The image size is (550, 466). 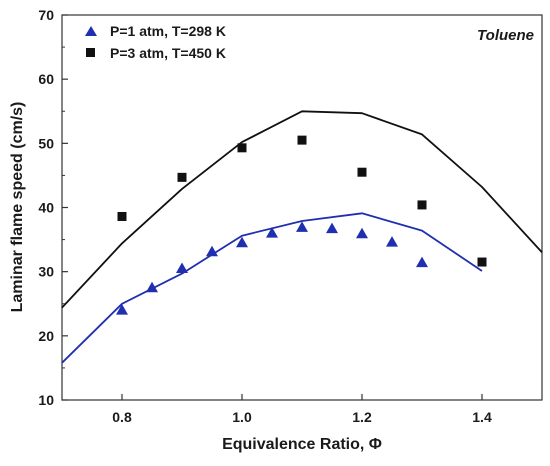 I want to click on legend-marker-triangle, so click(x=91, y=31).